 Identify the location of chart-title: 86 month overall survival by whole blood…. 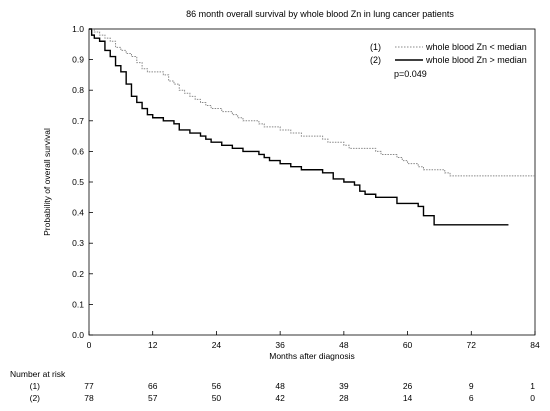
(320, 14).